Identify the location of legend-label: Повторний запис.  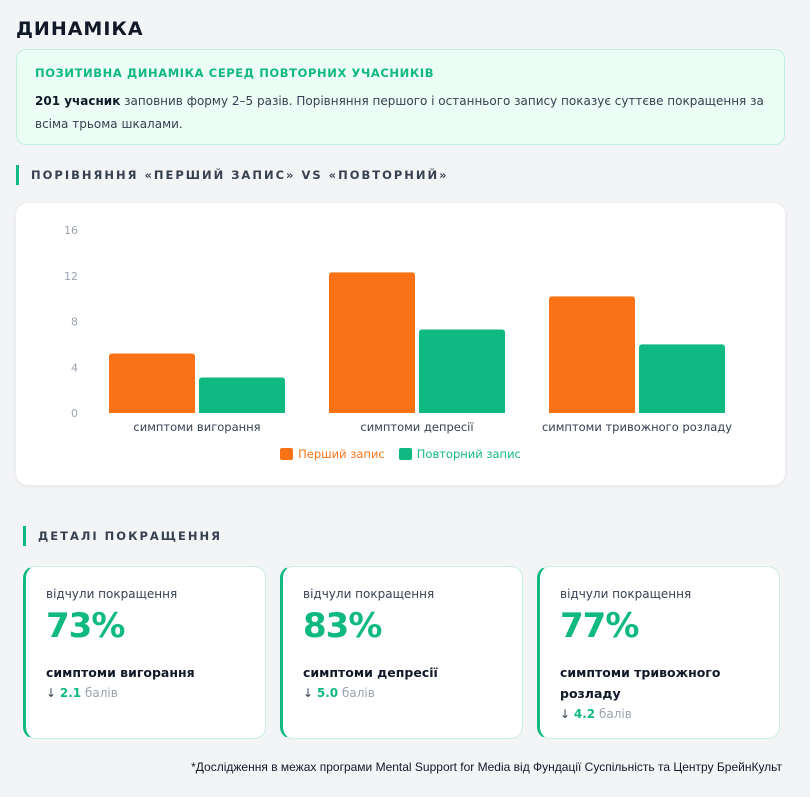
(468, 454).